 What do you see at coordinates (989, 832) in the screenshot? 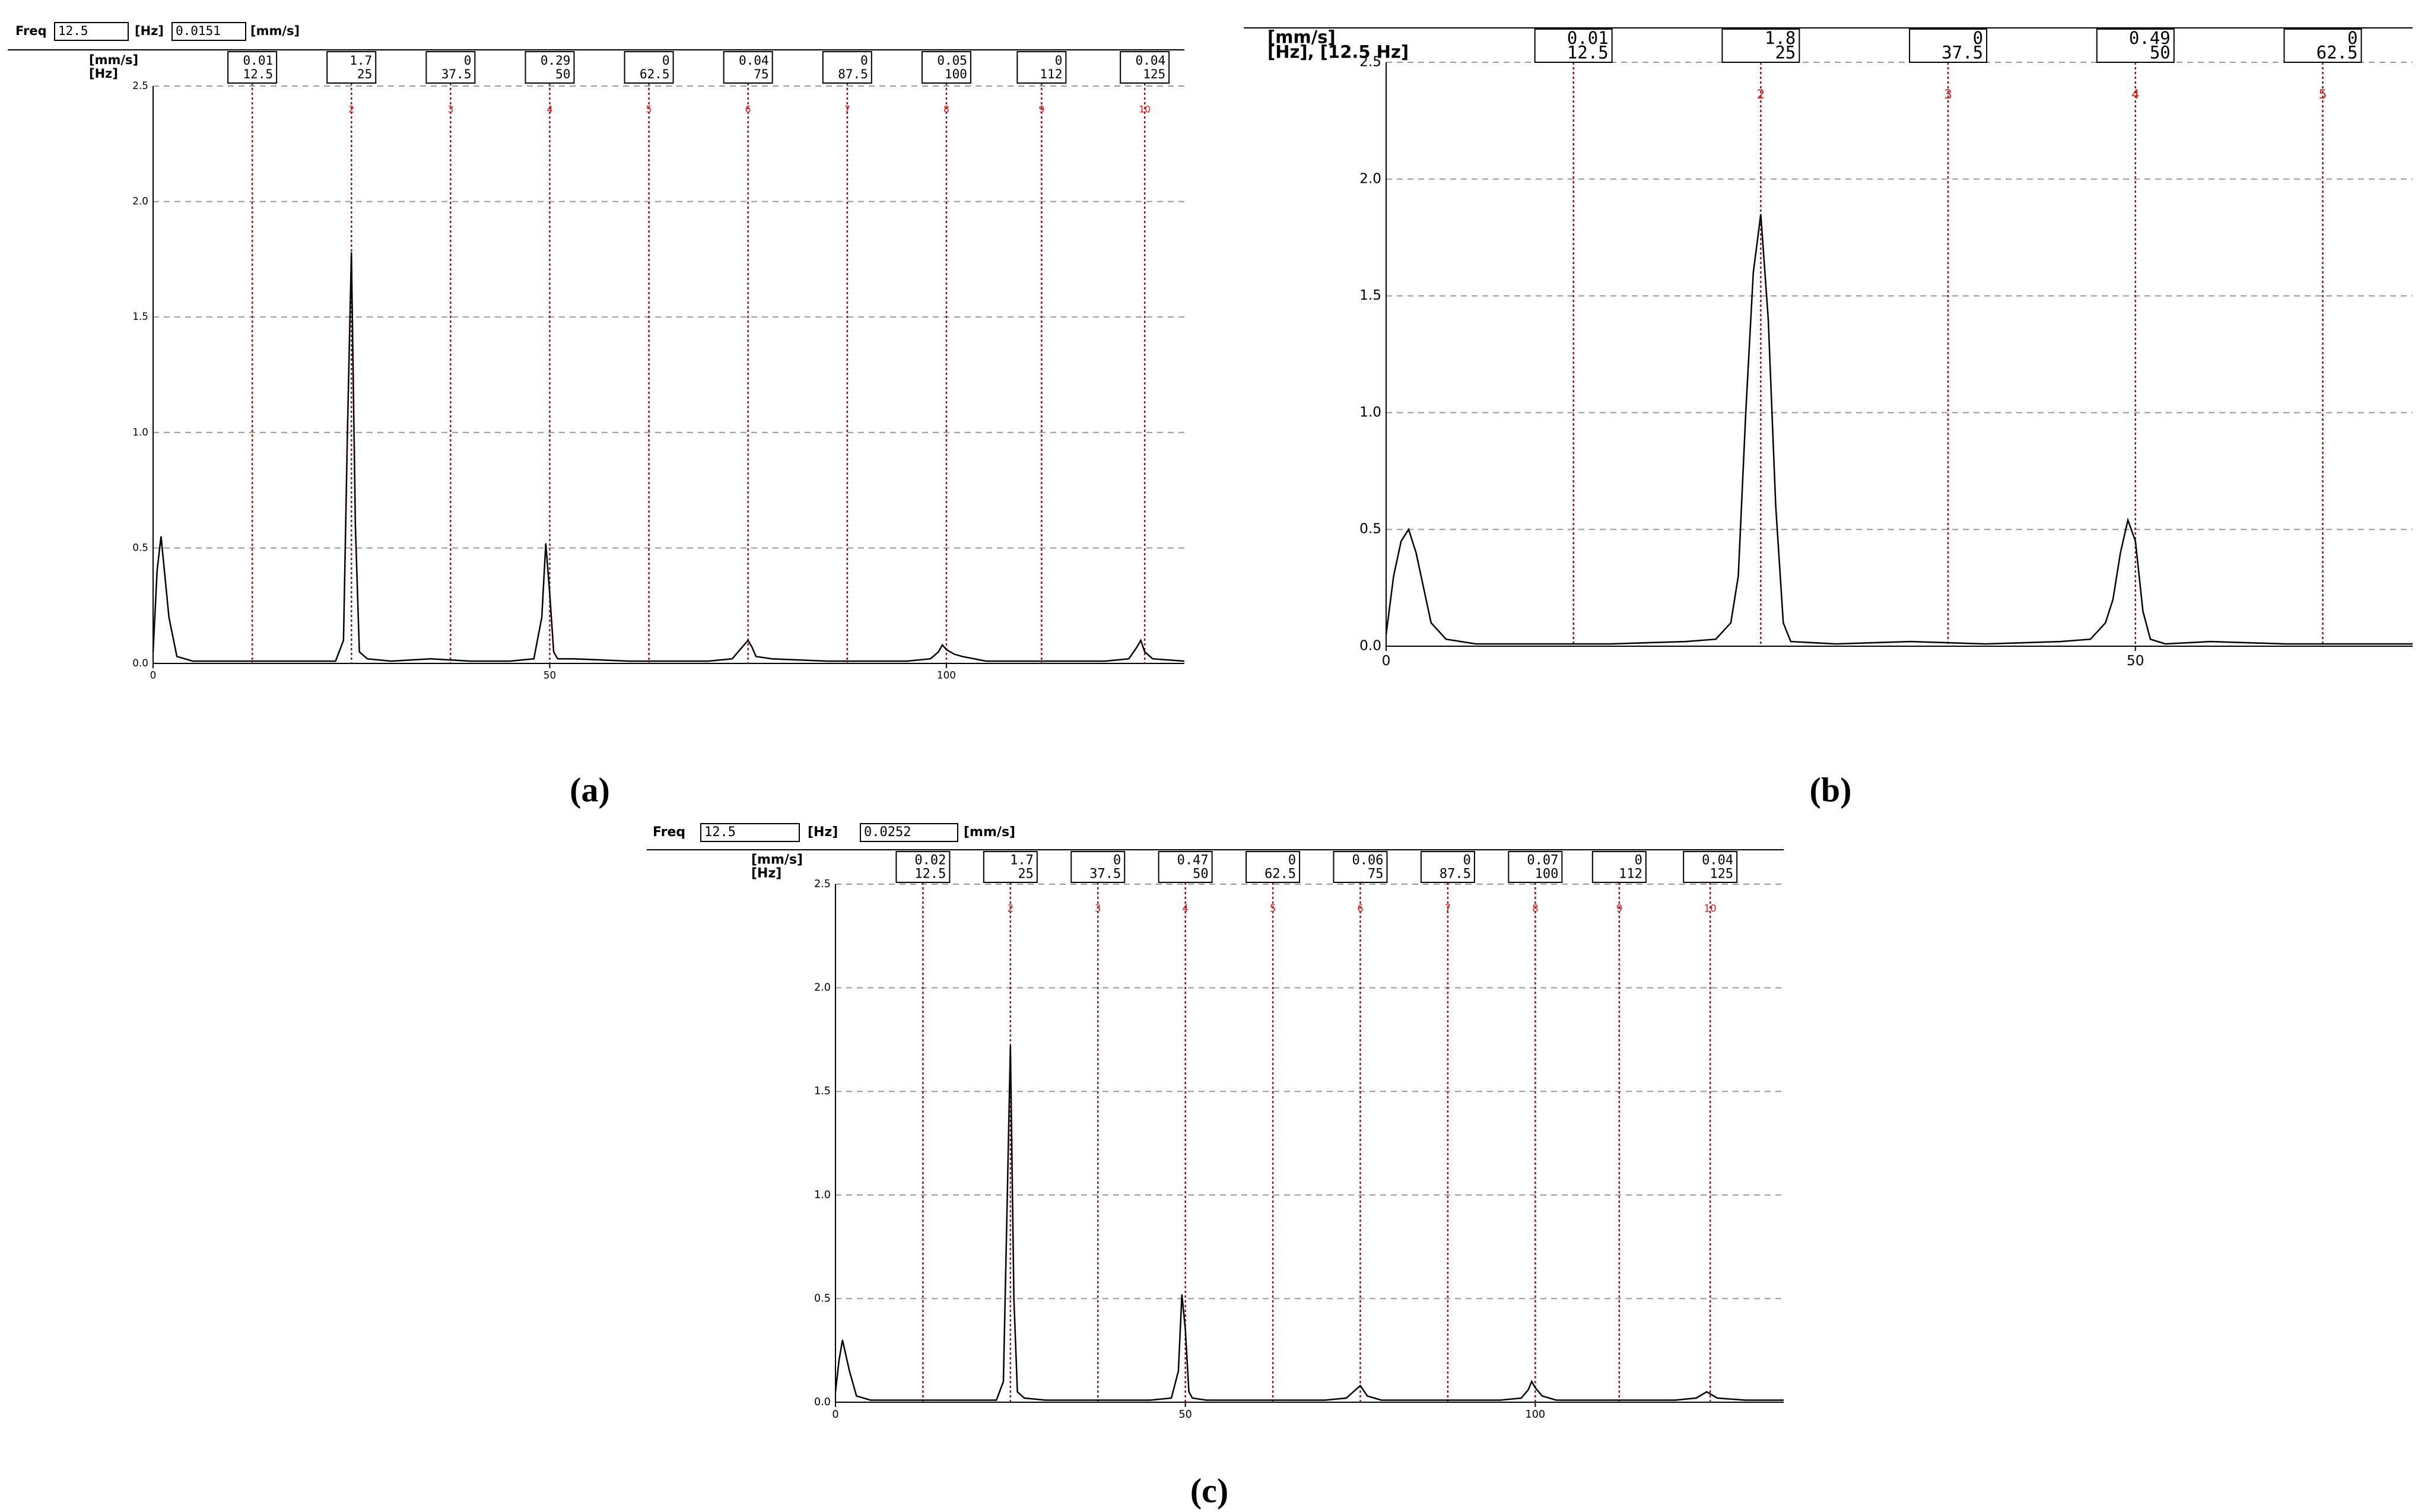
I see `amplitude-unit: [mm/s]` at bounding box center [989, 832].